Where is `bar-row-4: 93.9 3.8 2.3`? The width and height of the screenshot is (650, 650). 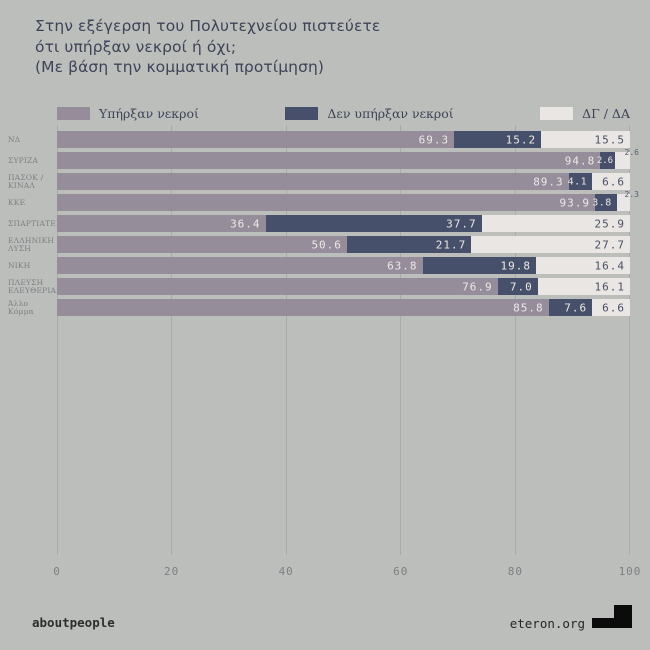 bar-row-4: 93.9 3.8 2.3 is located at coordinates (348, 200).